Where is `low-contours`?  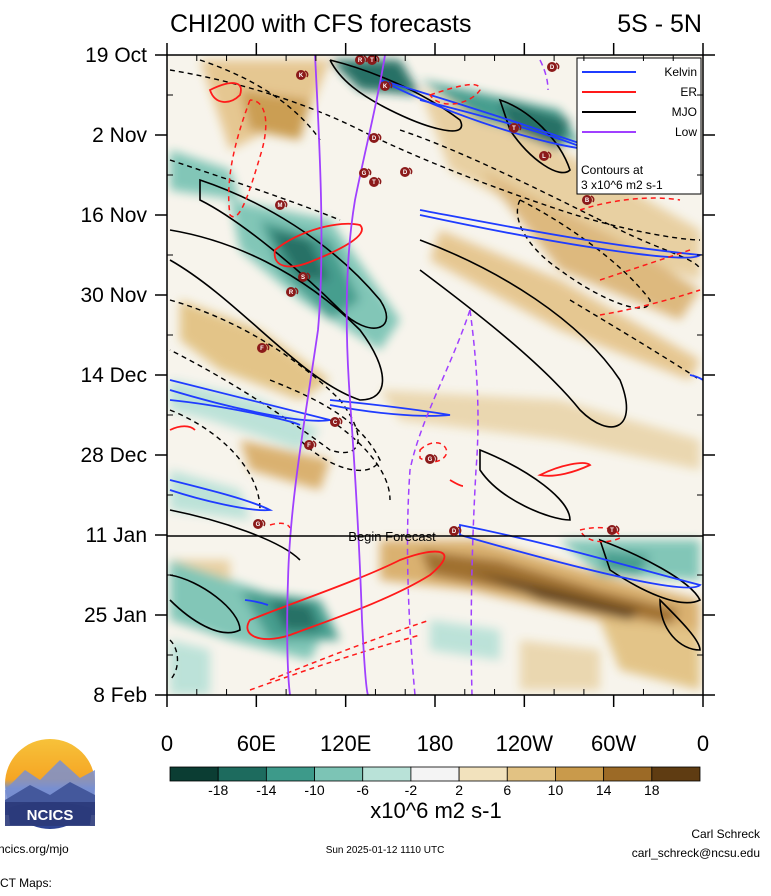
low-contours is located at coordinates (336, 375).